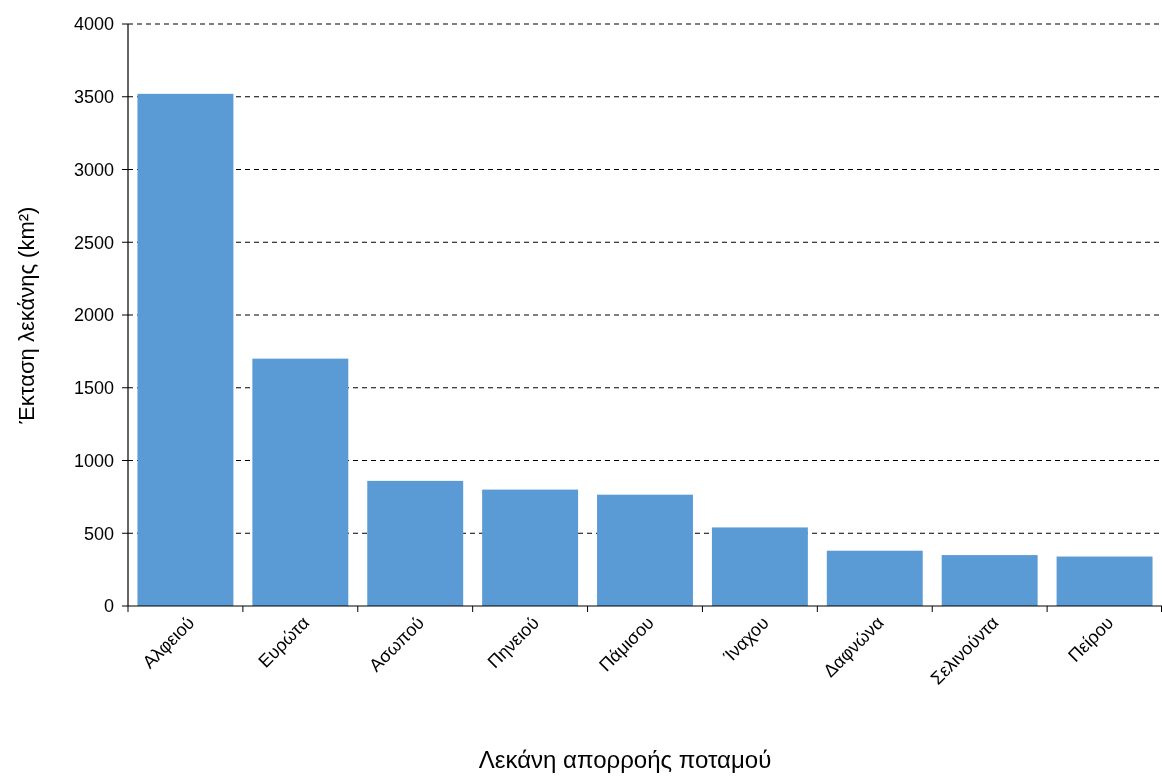 Image resolution: width=1162 pixels, height=778 pixels. I want to click on y-tick-label: 3000, so click(93, 169).